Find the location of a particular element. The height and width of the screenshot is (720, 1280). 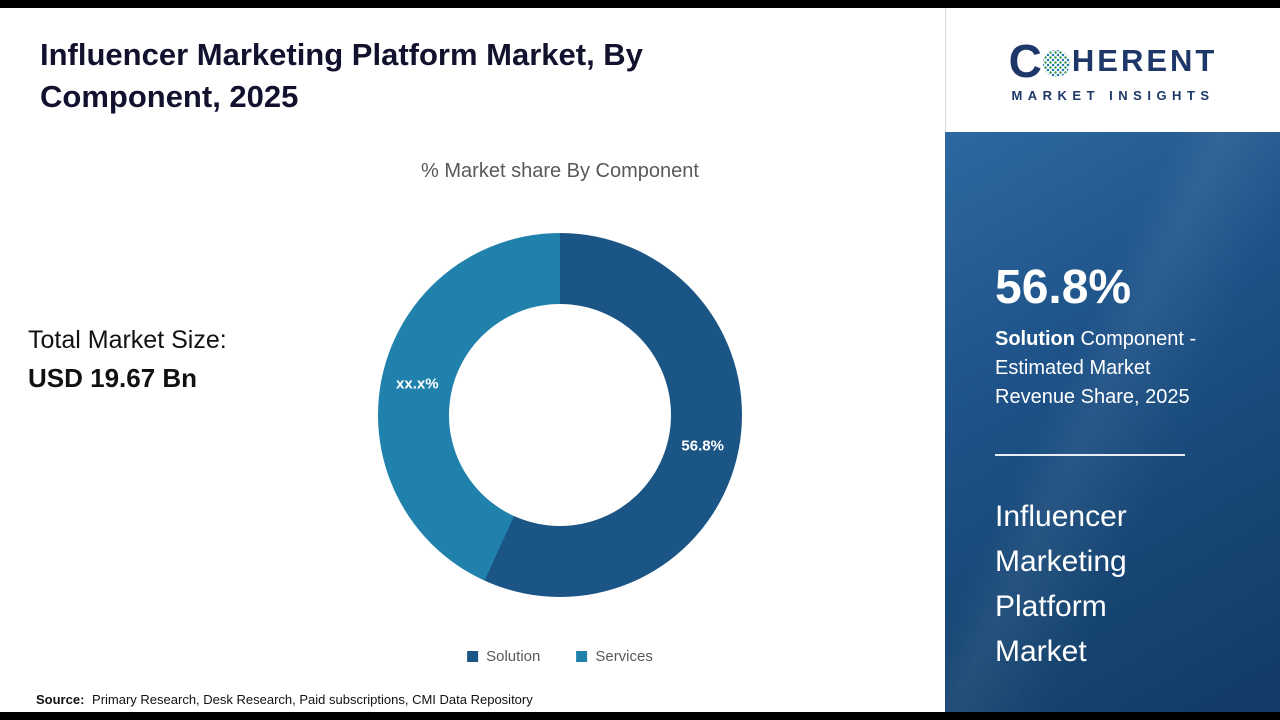

logo-globe-icon is located at coordinates (1056, 63).